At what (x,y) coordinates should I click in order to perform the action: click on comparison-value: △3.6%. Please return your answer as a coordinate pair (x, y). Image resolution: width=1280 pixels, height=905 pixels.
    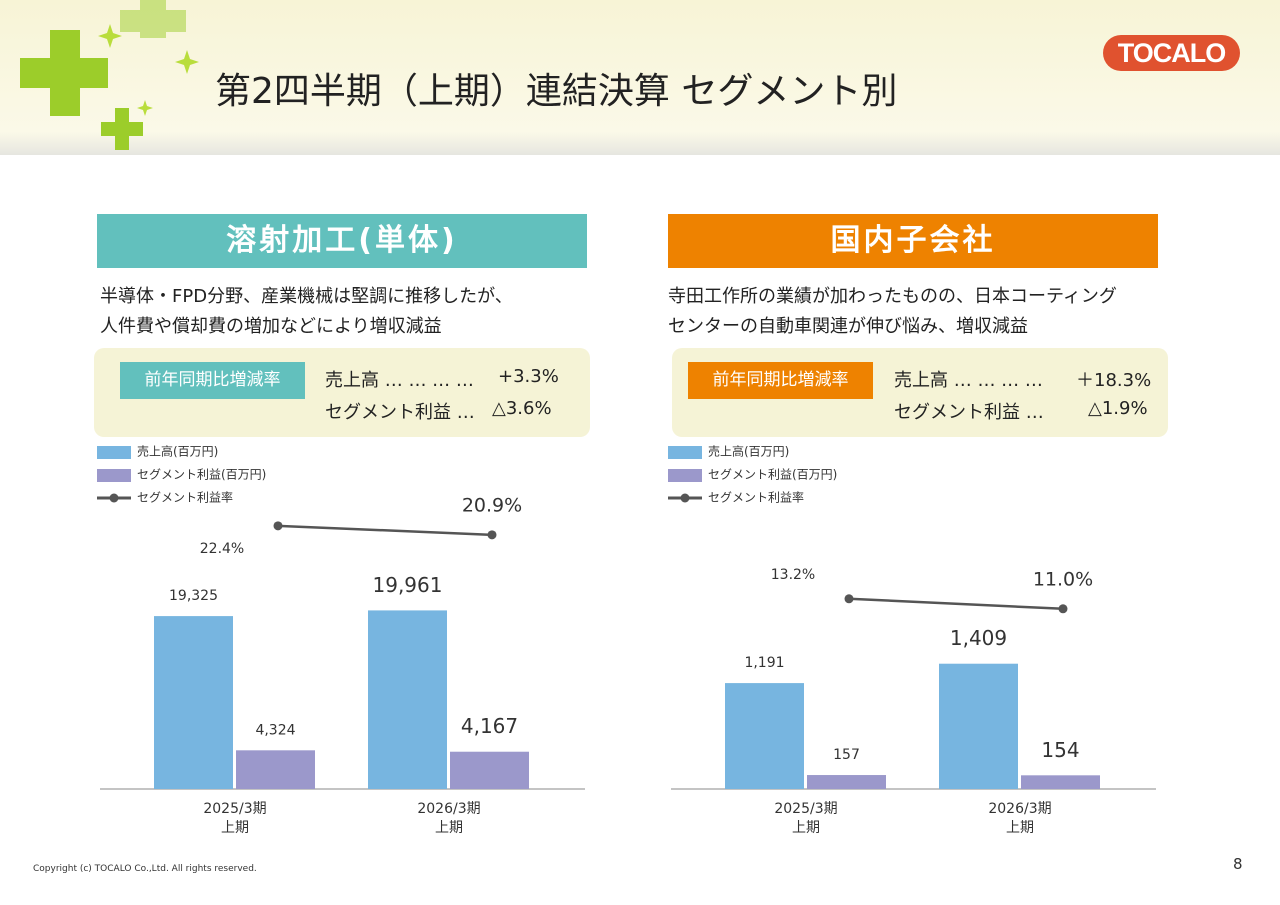
    Looking at the image, I should click on (522, 408).